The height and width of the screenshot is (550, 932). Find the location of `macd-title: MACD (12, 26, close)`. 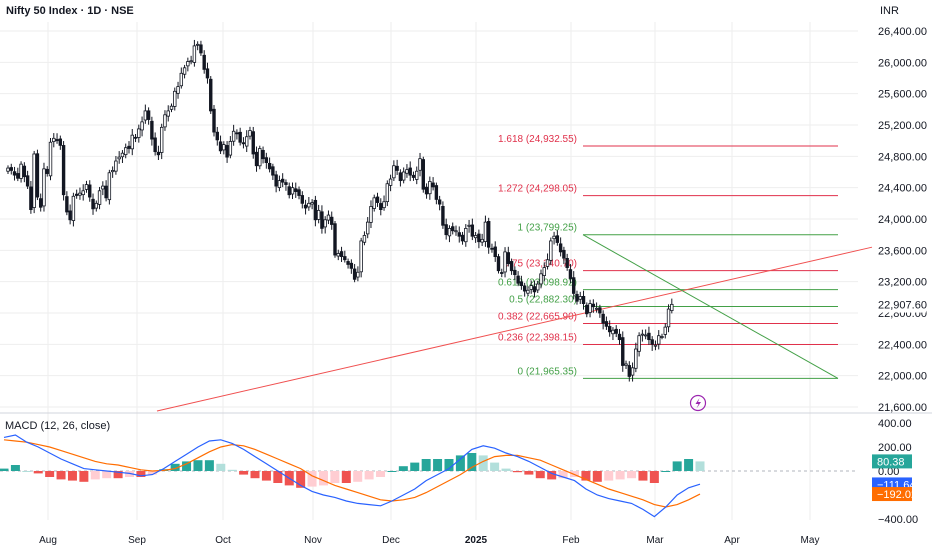

macd-title: MACD (12, 26, close) is located at coordinates (58, 426).